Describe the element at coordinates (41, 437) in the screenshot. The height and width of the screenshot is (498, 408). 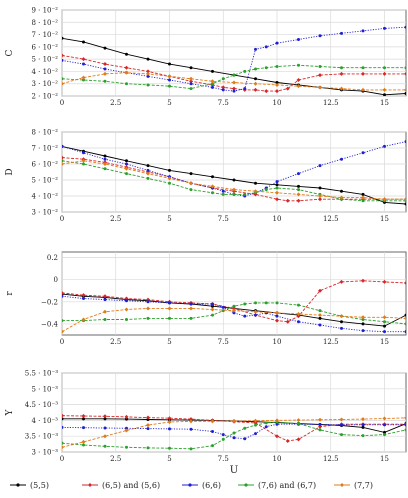
I see `y-tick-label: 3.5 · 10⁻³` at that location.